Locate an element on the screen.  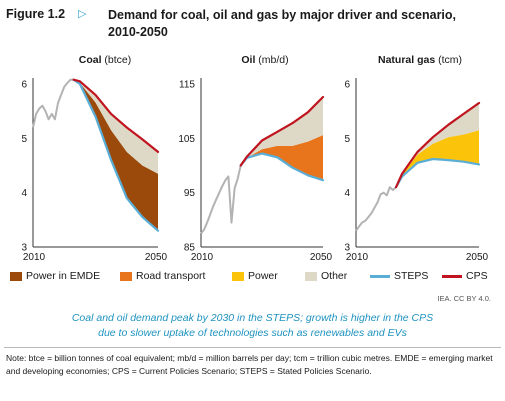
panel-title-coal: Coal (btce) is located at coordinates (105, 60).